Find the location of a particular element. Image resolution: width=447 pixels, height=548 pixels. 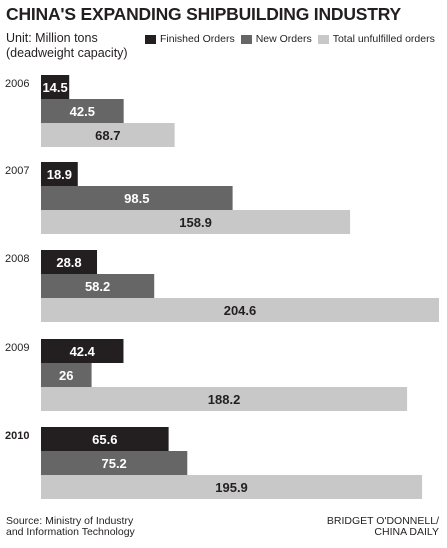

legend-item-new: New Orders is located at coordinates (276, 39).